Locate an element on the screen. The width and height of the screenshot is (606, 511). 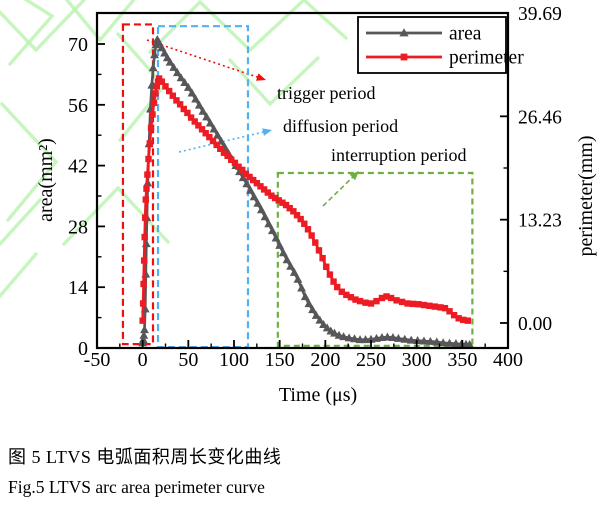
diffusion-period-arrowhead is located at coordinates (267, 132).